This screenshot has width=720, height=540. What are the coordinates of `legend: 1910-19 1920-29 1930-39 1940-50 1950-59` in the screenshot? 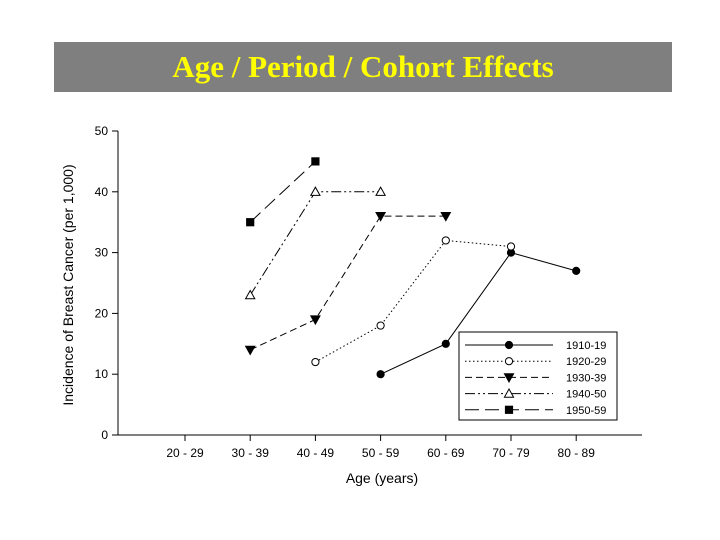 It's located at (538, 376).